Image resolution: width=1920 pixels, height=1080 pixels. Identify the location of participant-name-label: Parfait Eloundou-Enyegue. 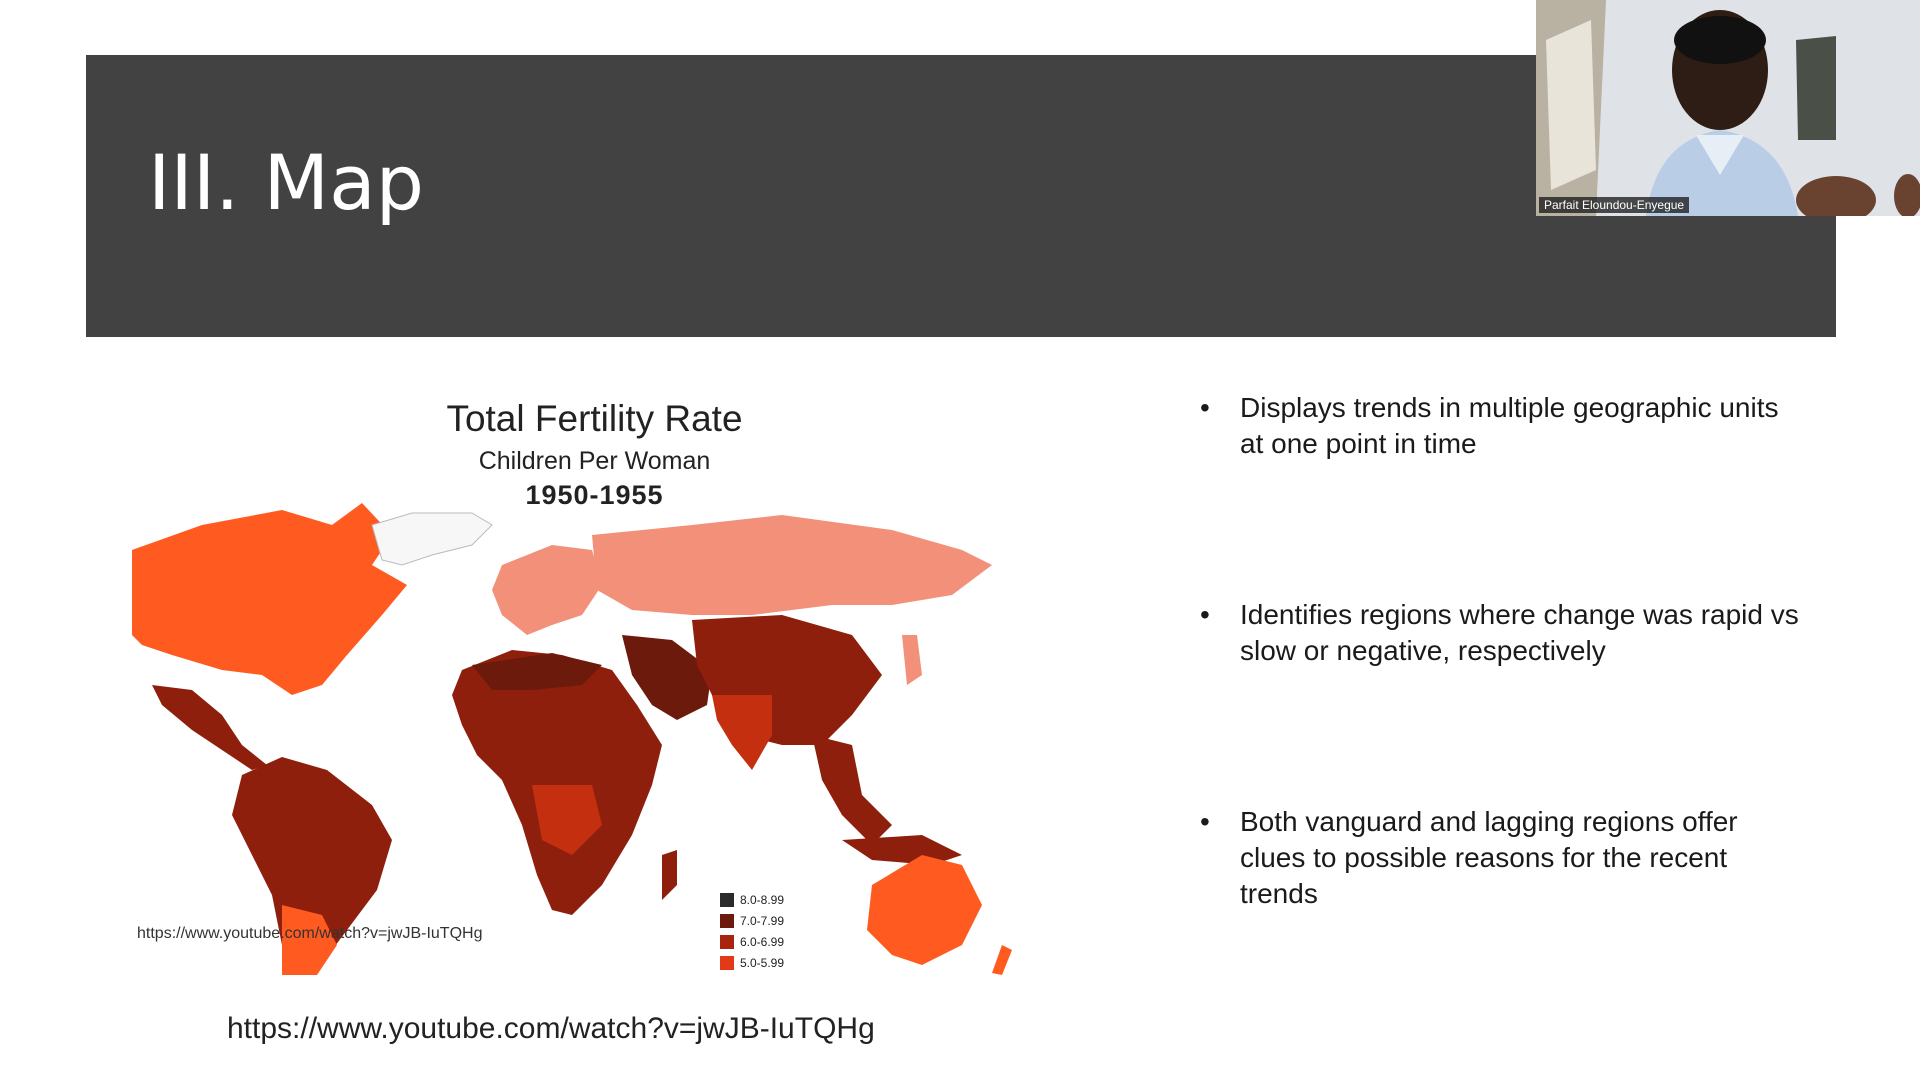
(1614, 205).